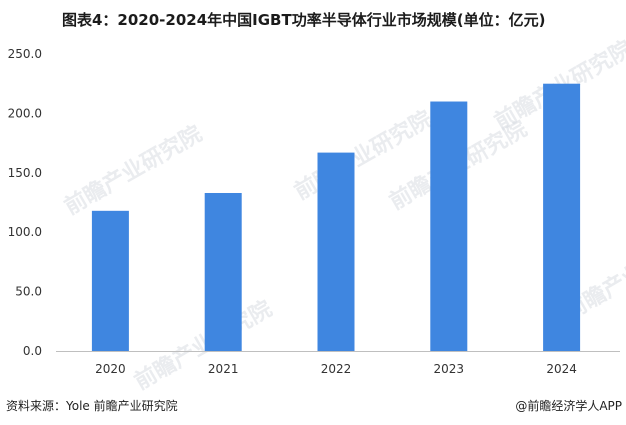  I want to click on y-tick-label: 100.0, so click(25, 232).